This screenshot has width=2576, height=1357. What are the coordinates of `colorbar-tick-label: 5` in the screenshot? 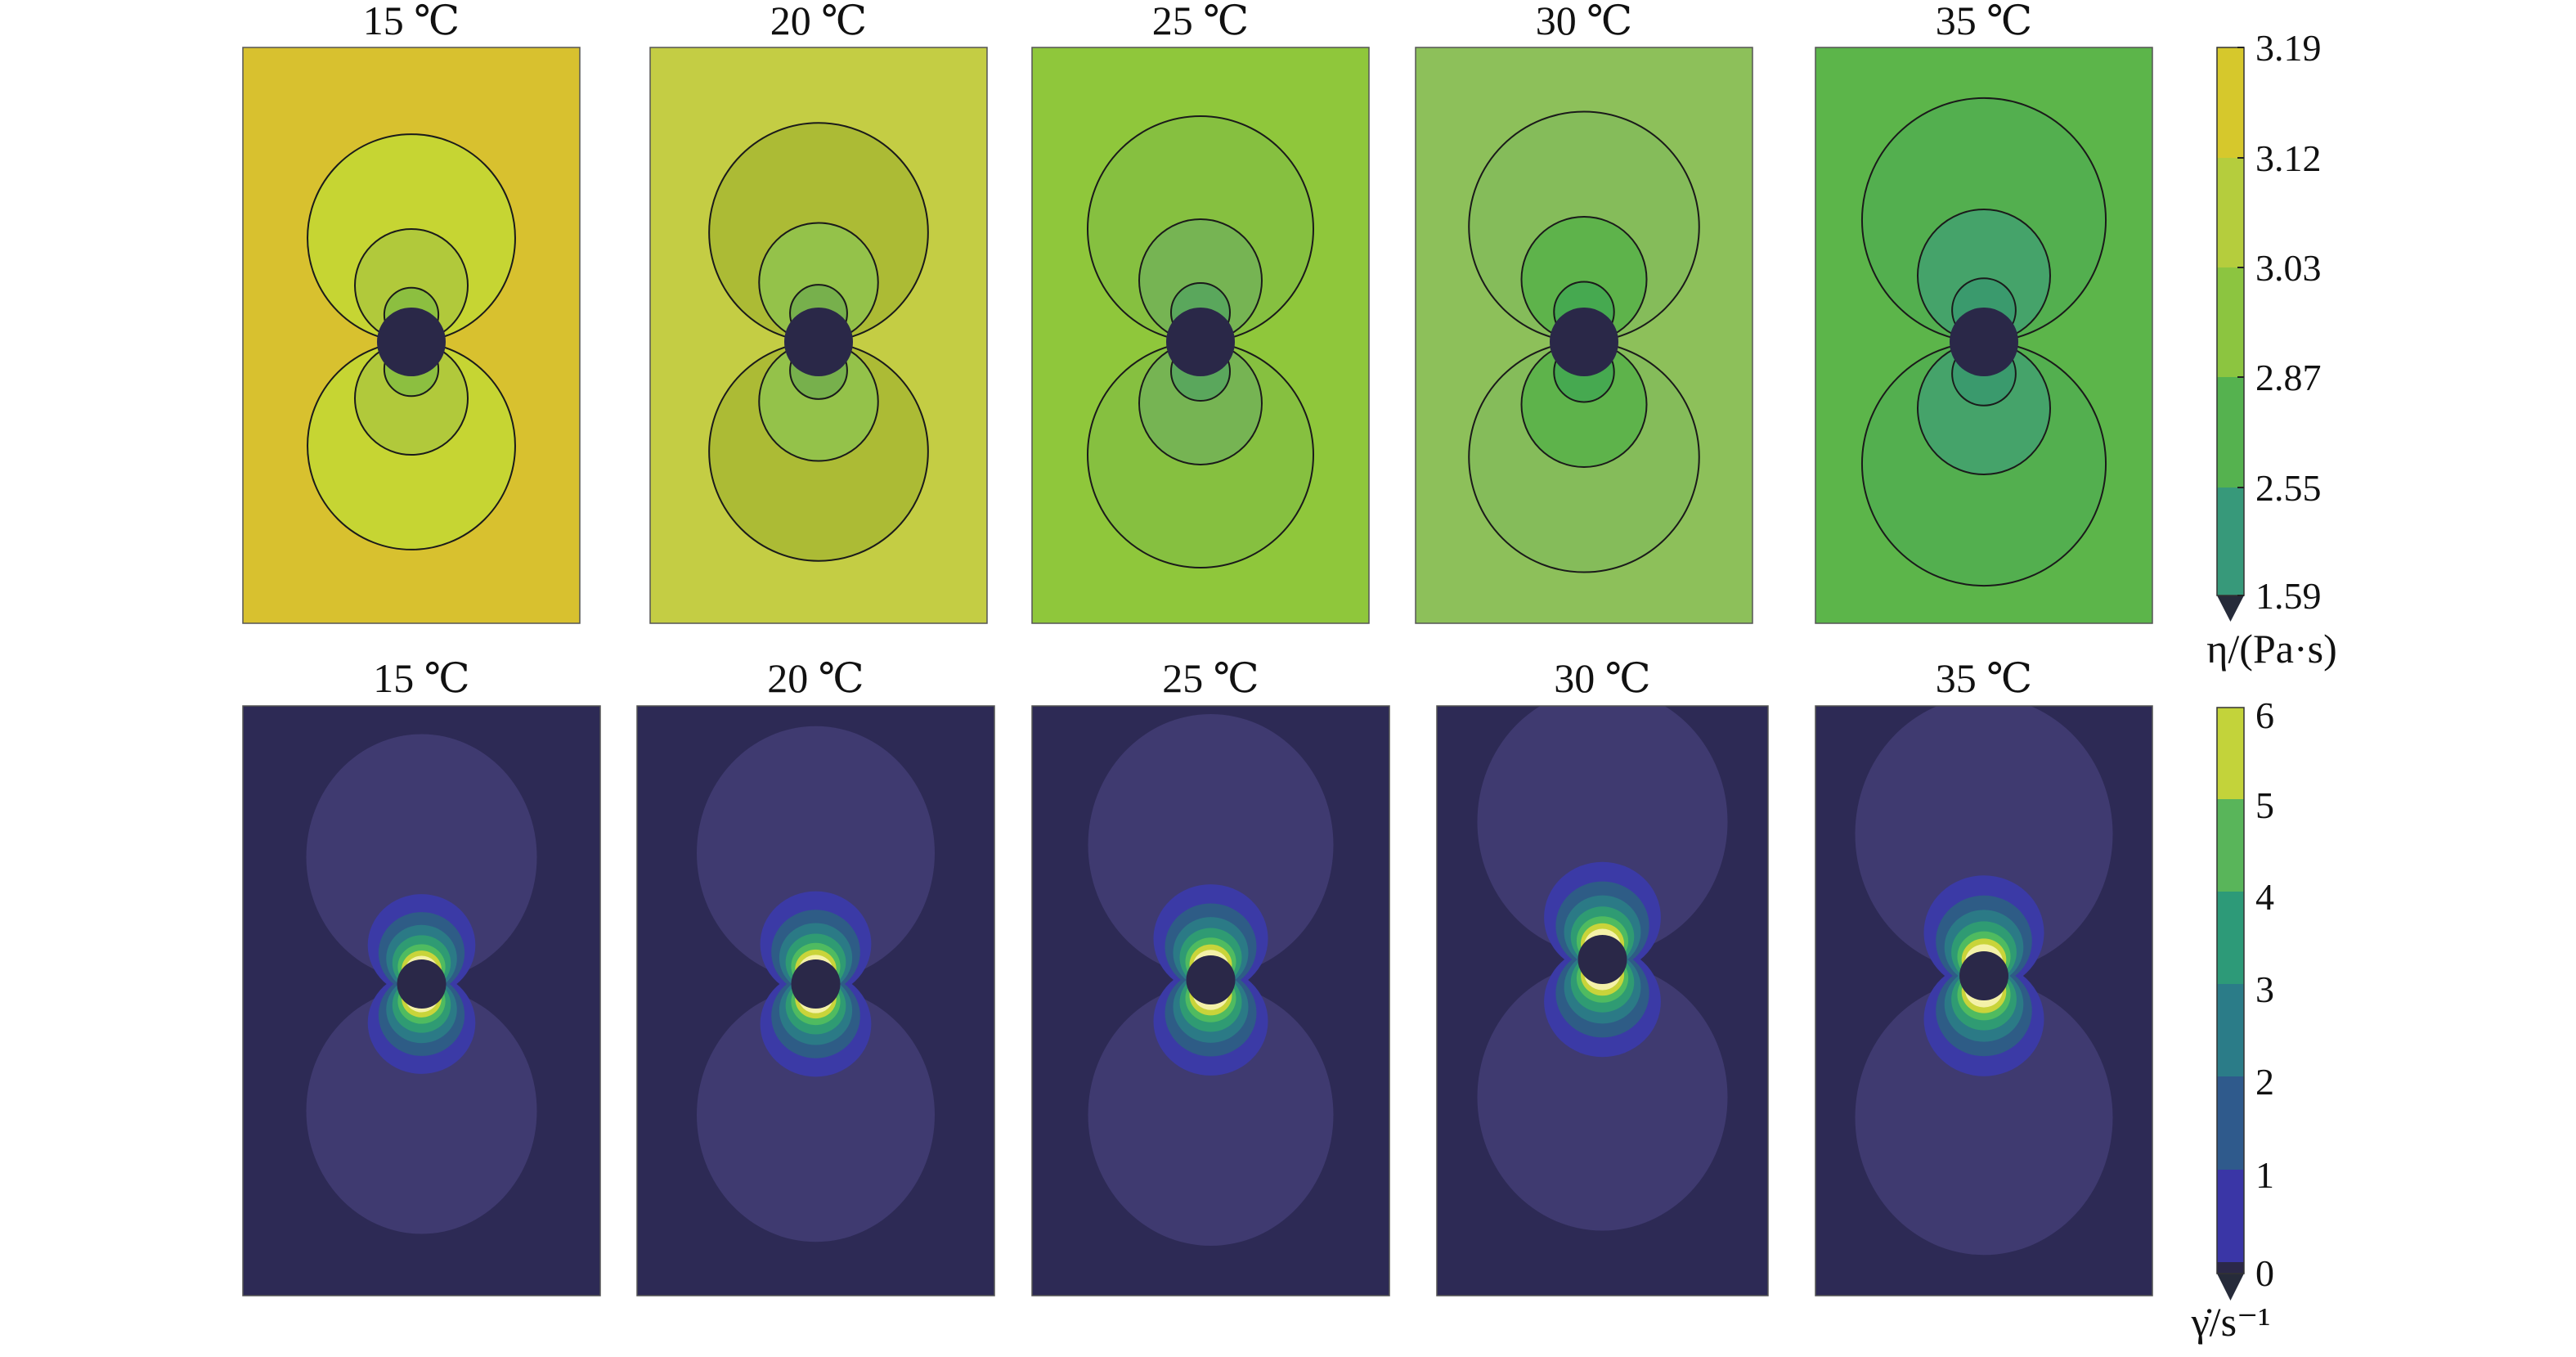 It's located at (2264, 805).